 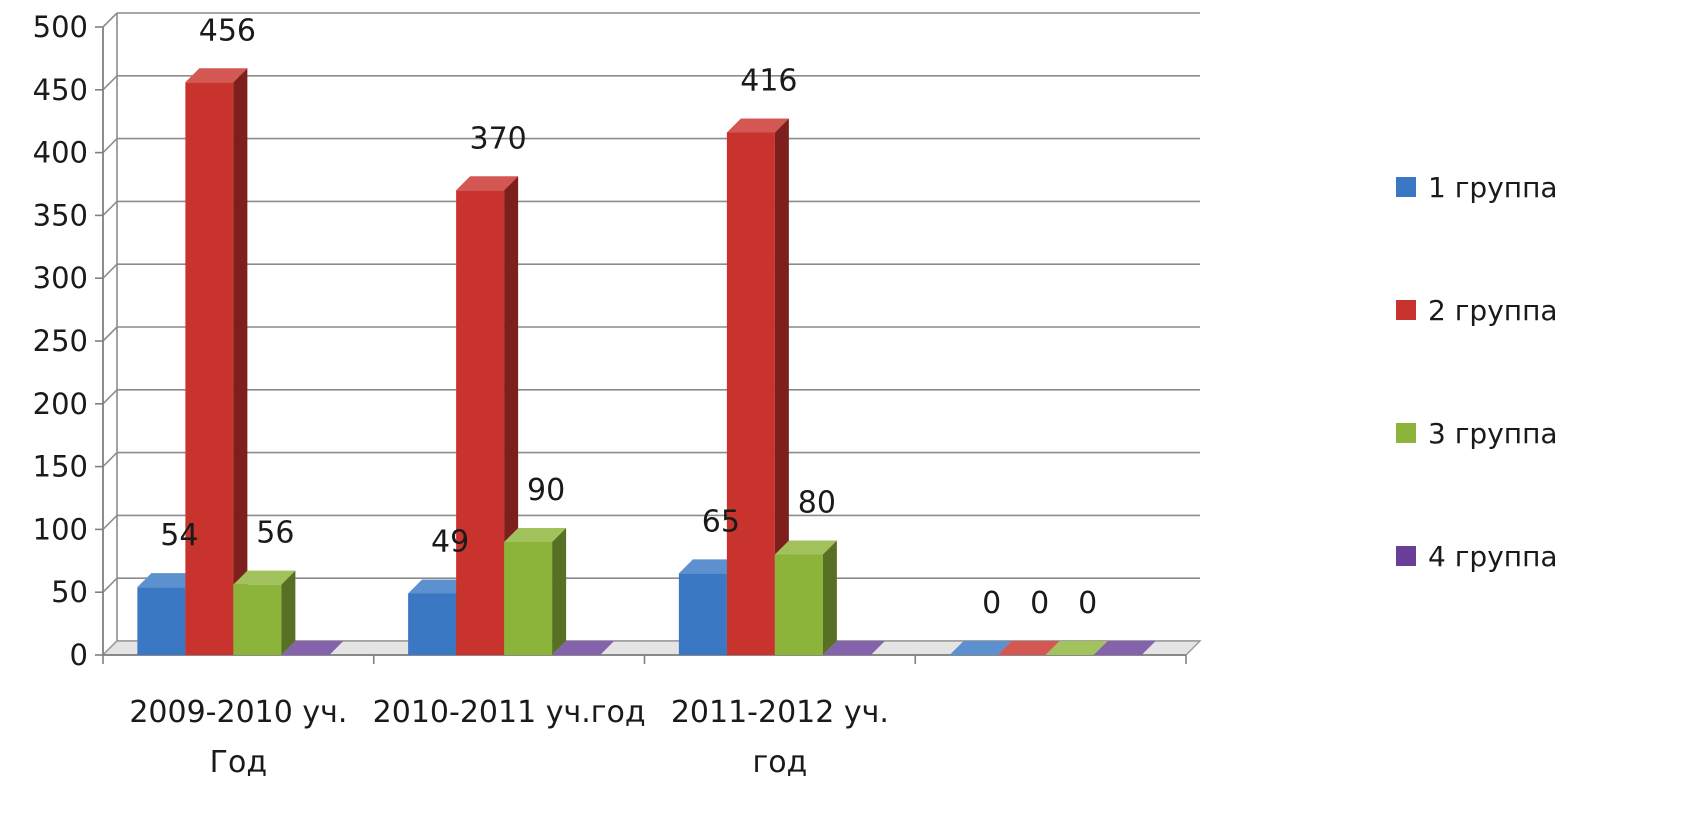 What do you see at coordinates (1493, 187) in the screenshot?
I see `legend-label: 1 группа` at bounding box center [1493, 187].